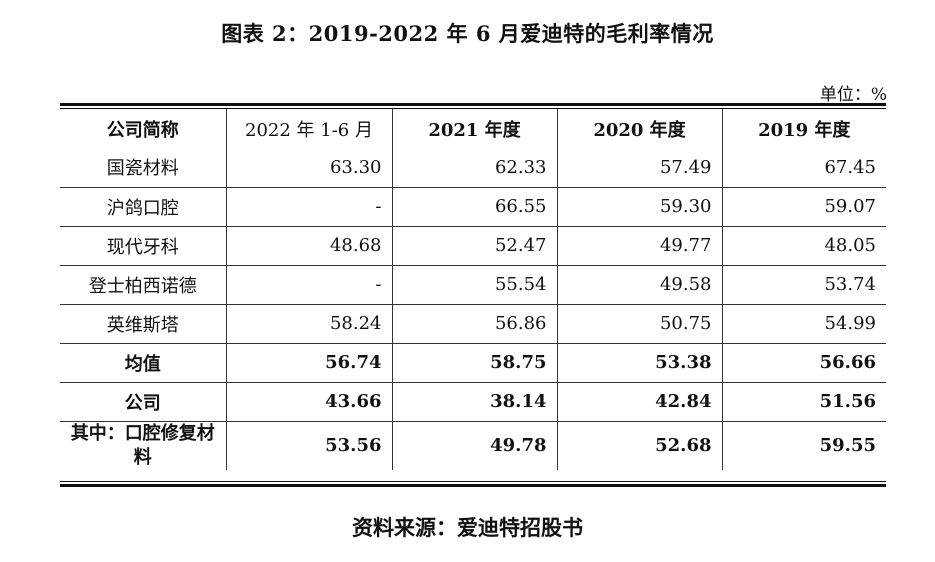  Describe the element at coordinates (803, 128) in the screenshot. I see `header-2019: 2019 年度` at that location.